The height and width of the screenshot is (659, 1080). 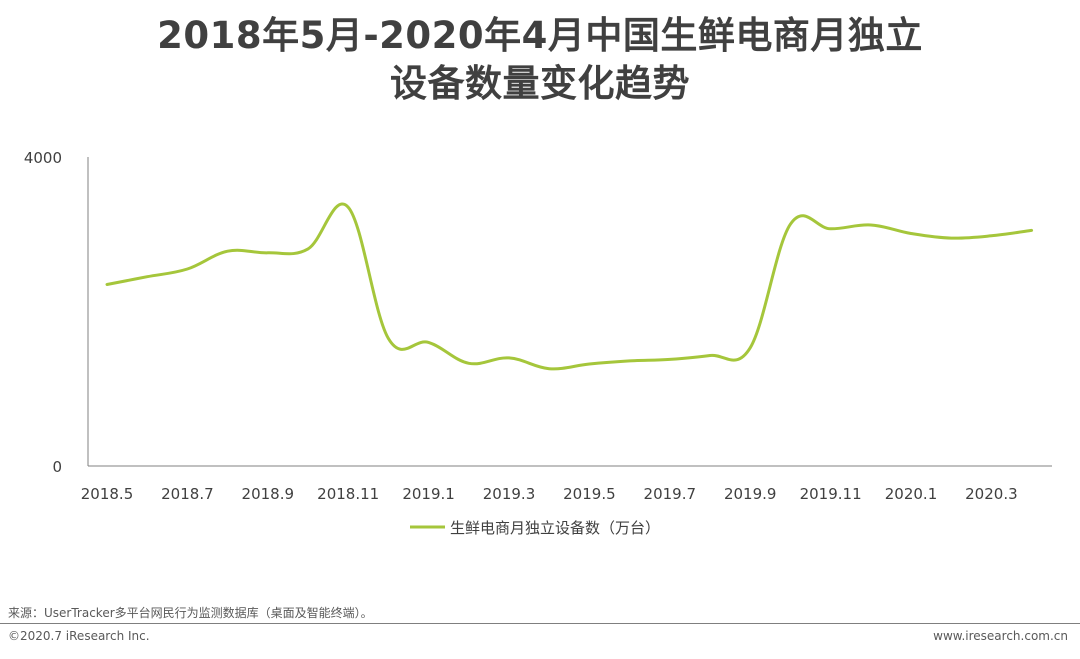 What do you see at coordinates (991, 494) in the screenshot?
I see `x-tick-label: 2020.3` at bounding box center [991, 494].